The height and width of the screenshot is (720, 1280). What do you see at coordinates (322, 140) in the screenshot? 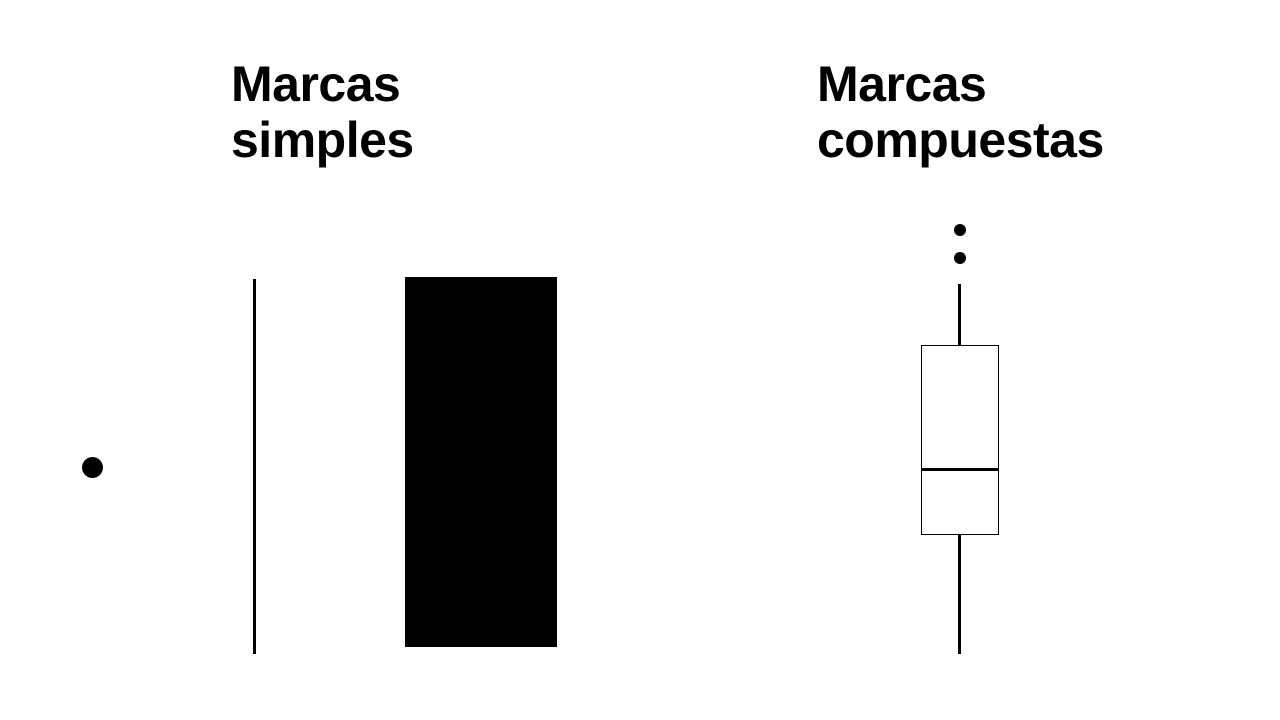
I see `simple-marks-heading-line2: simples` at bounding box center [322, 140].